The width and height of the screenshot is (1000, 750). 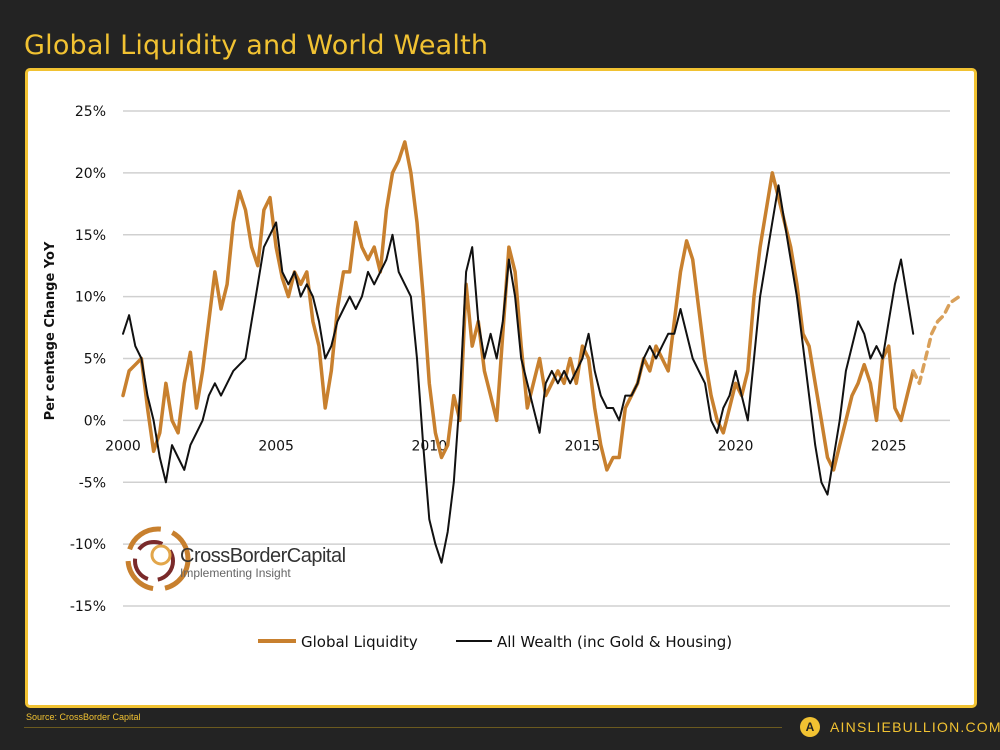 What do you see at coordinates (256, 45) in the screenshot?
I see `page-title: Global Liquidity and World Wealth` at bounding box center [256, 45].